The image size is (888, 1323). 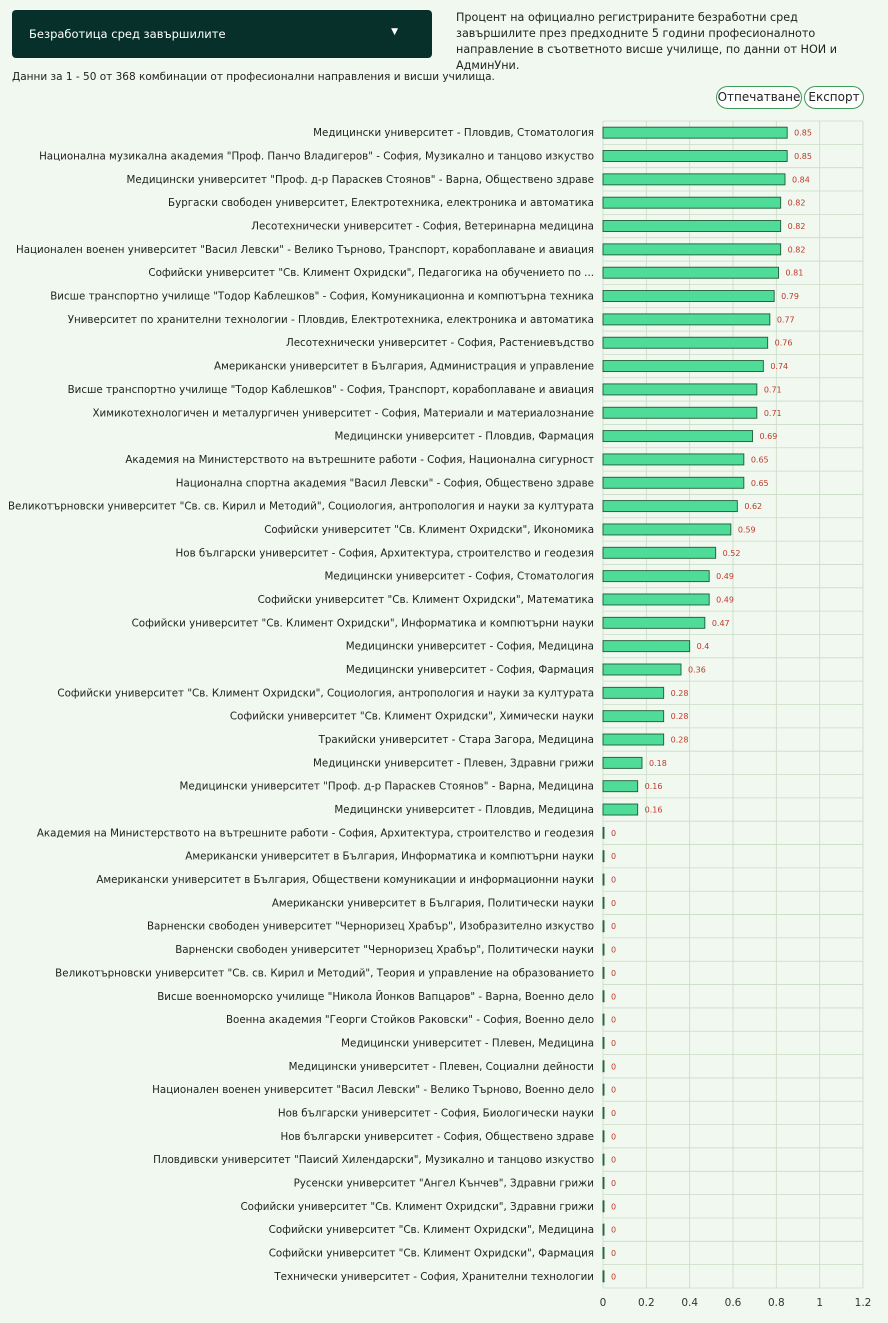 I want to click on value-label: 0.76, so click(x=784, y=343).